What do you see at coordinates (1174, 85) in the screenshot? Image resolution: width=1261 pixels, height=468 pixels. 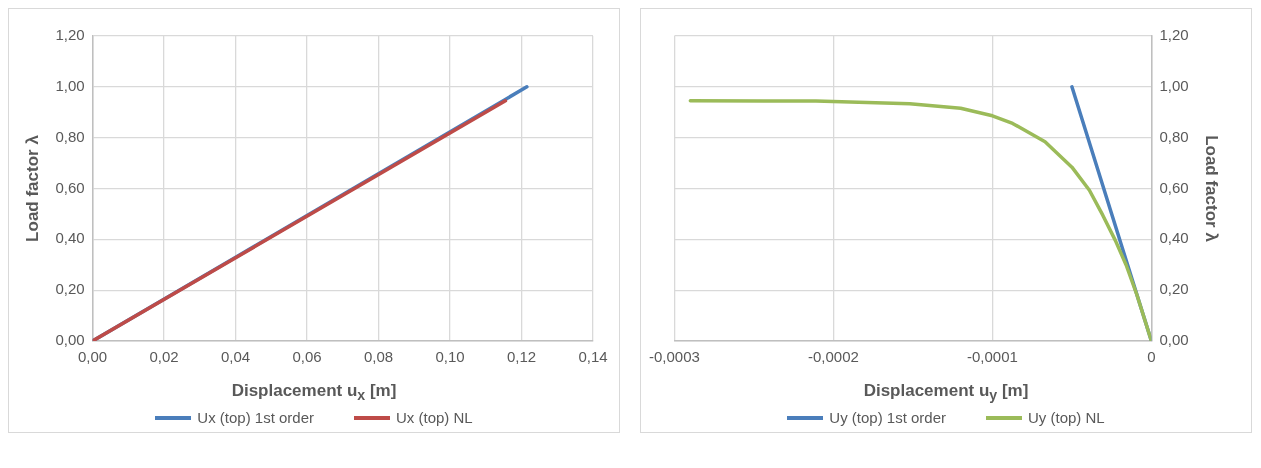 I see `y2-tick-label: 1,00` at bounding box center [1174, 85].